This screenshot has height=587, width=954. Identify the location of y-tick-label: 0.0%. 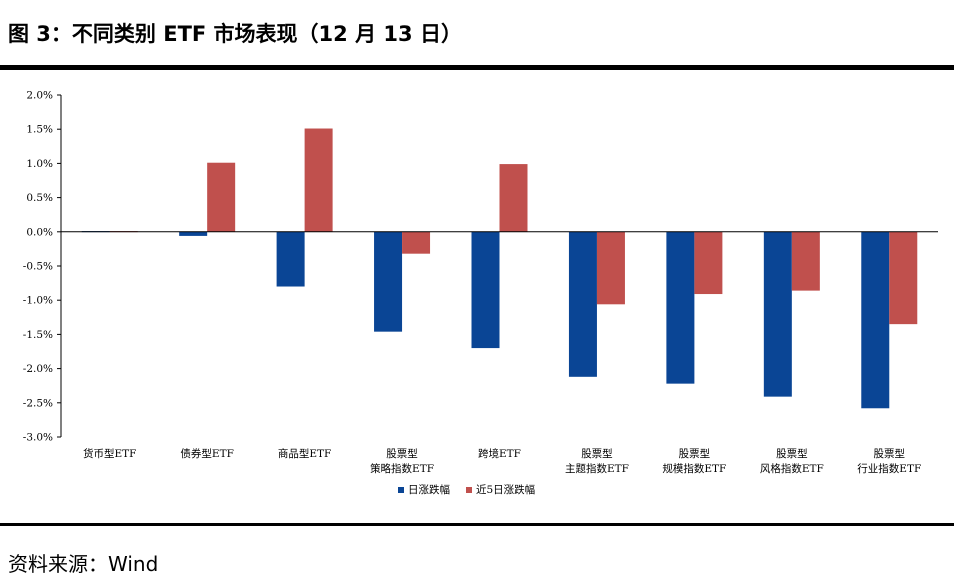
(39, 232).